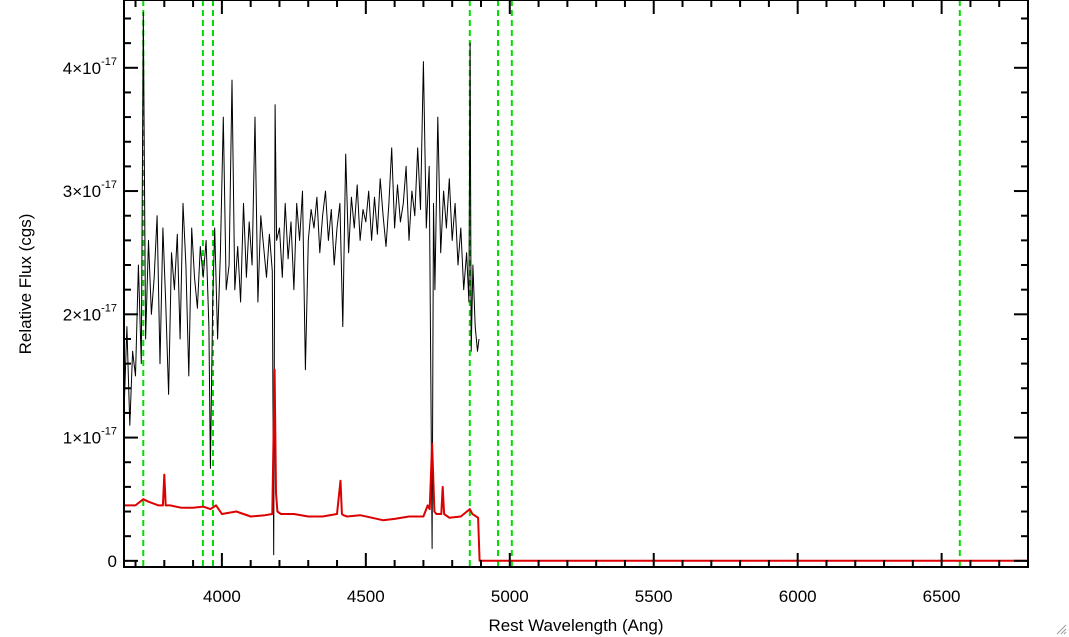  Describe the element at coordinates (366, 596) in the screenshot. I see `x-tick-label: 4500` at that location.